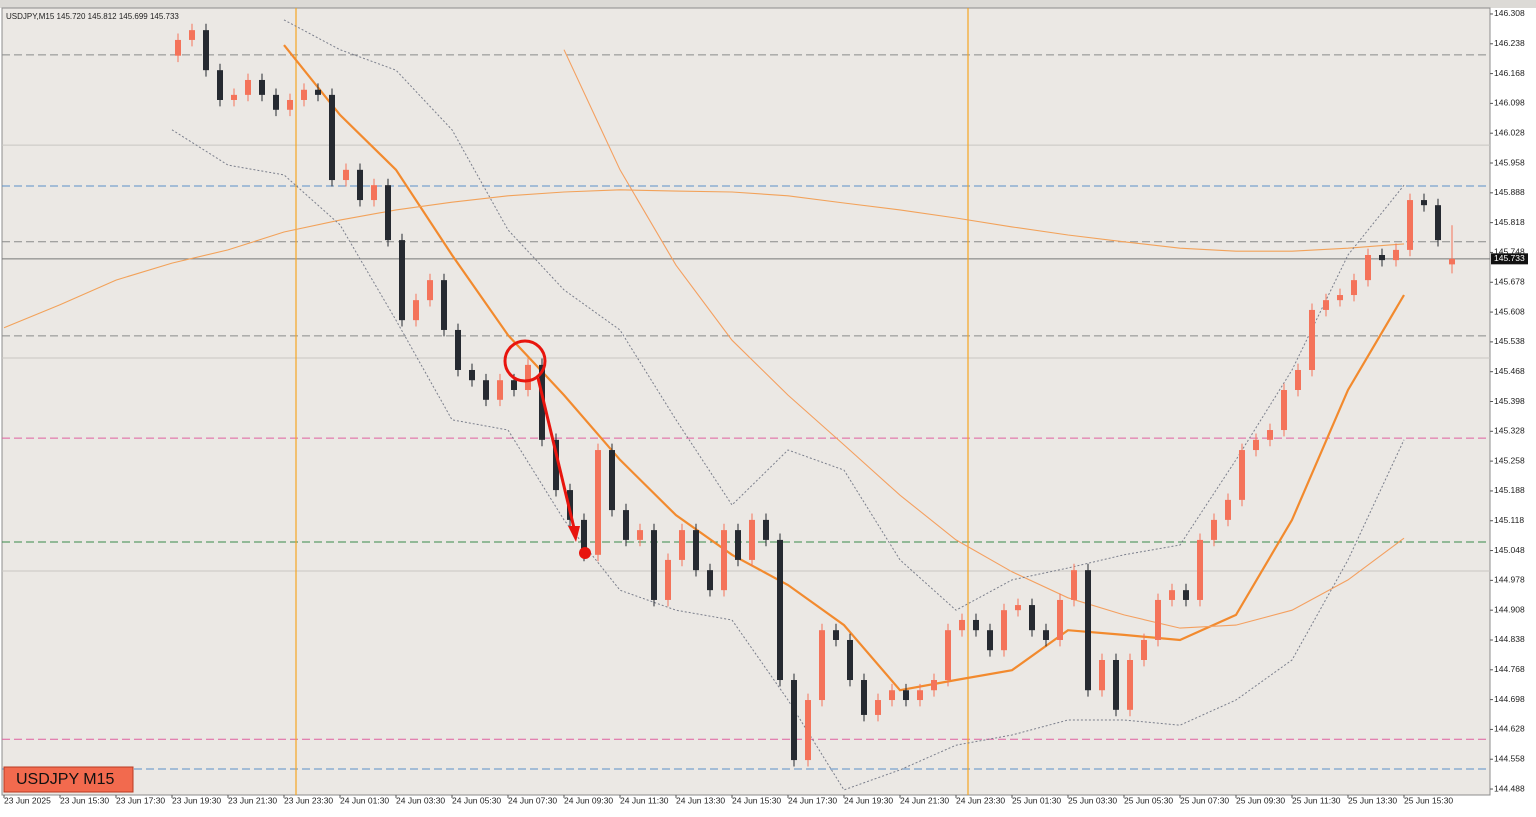 Image resolution: width=1536 pixels, height=817 pixels. What do you see at coordinates (1509, 758) in the screenshot?
I see `y-tick-label: 144.558` at bounding box center [1509, 758].